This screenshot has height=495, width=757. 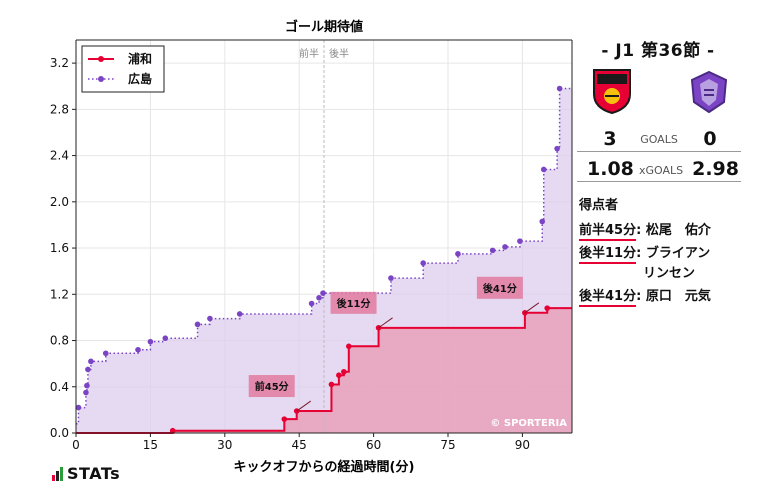 I want to click on goal-annotation-label: 後11分, so click(x=354, y=303).